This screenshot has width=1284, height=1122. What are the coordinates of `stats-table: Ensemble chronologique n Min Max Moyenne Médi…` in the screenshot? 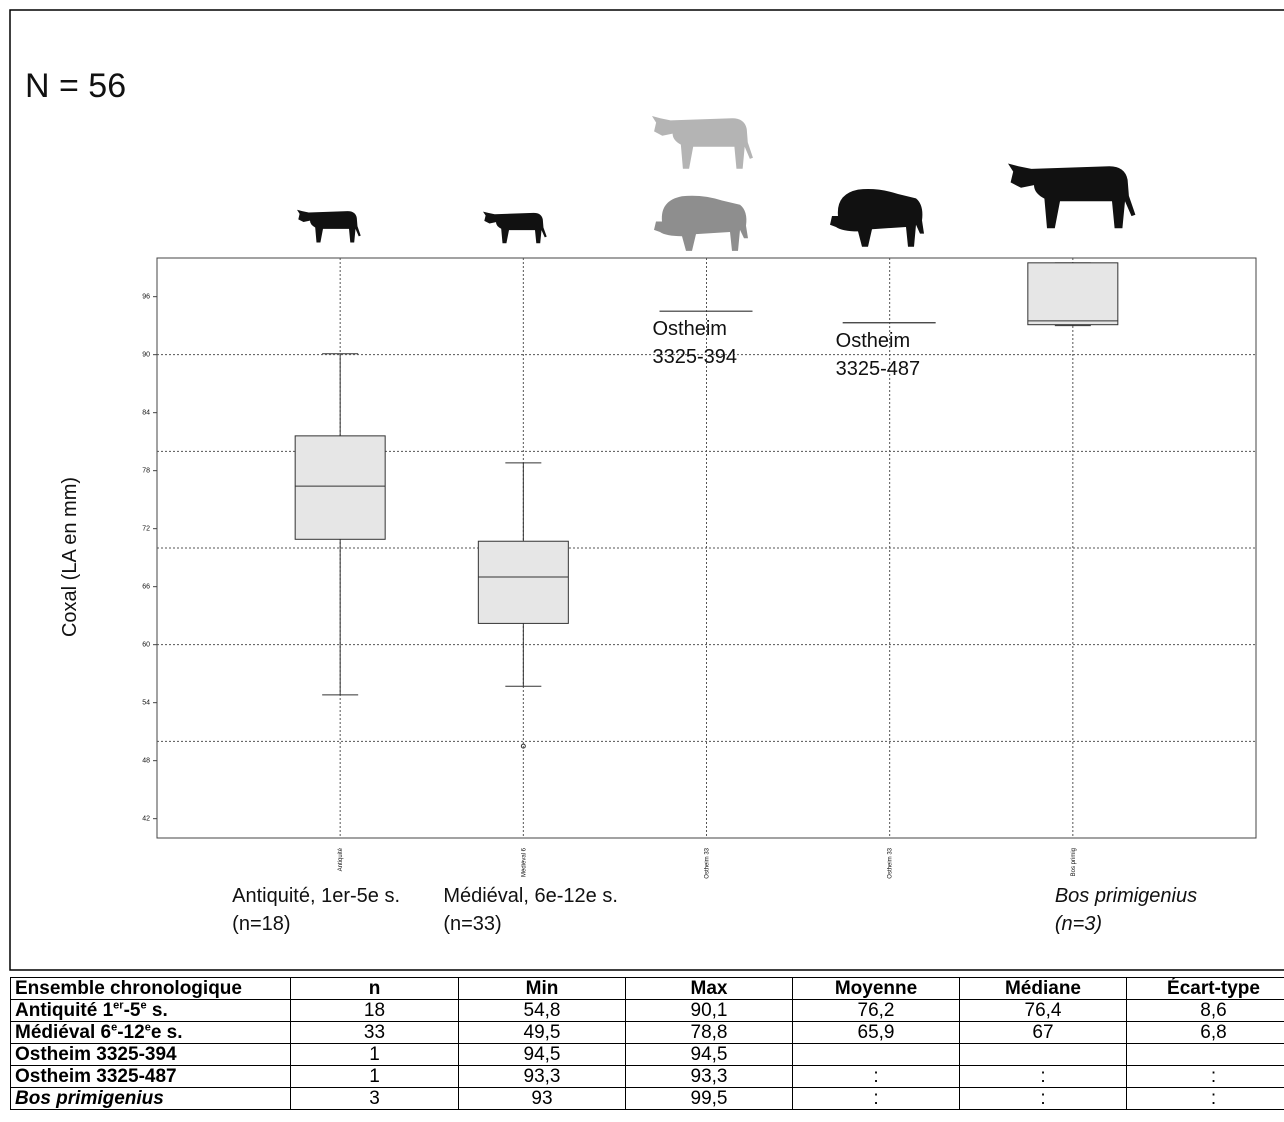 It's located at (647, 1043).